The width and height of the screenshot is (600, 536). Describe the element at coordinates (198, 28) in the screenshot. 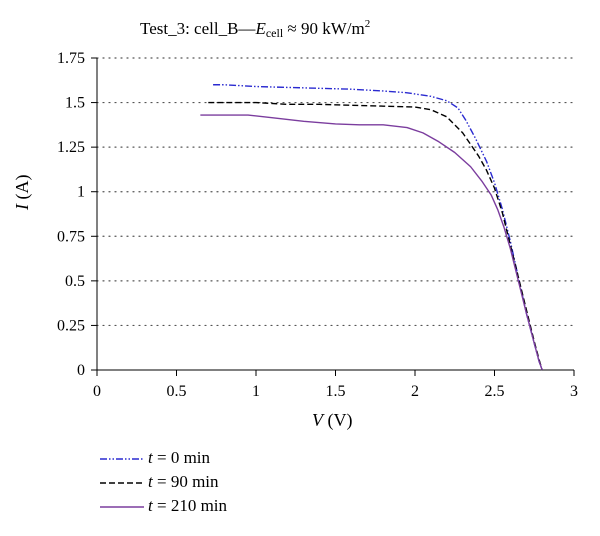

I see `title-prefix: Test_3: cell_B—` at that location.